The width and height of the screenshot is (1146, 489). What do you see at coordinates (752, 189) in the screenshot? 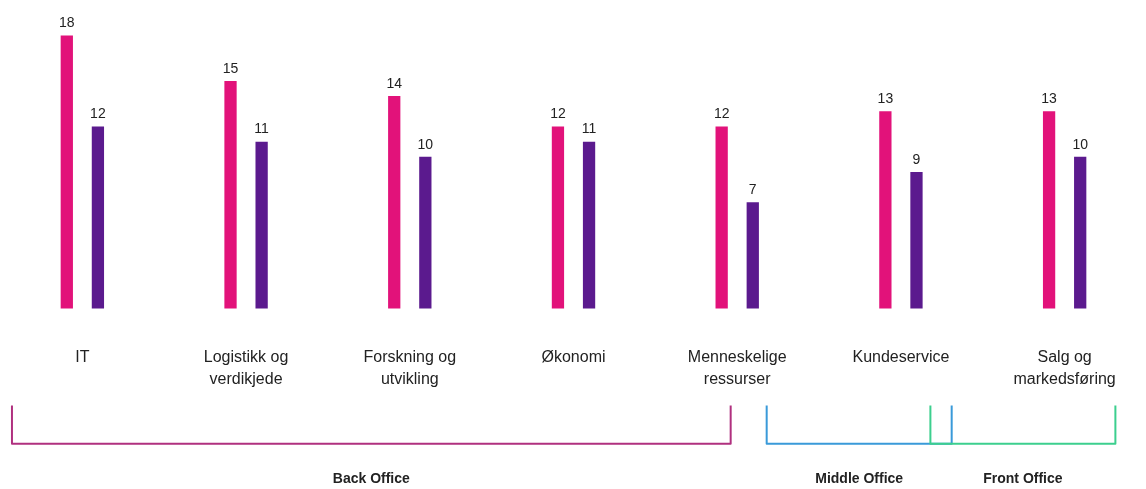
I see `data-label: 7` at bounding box center [752, 189].